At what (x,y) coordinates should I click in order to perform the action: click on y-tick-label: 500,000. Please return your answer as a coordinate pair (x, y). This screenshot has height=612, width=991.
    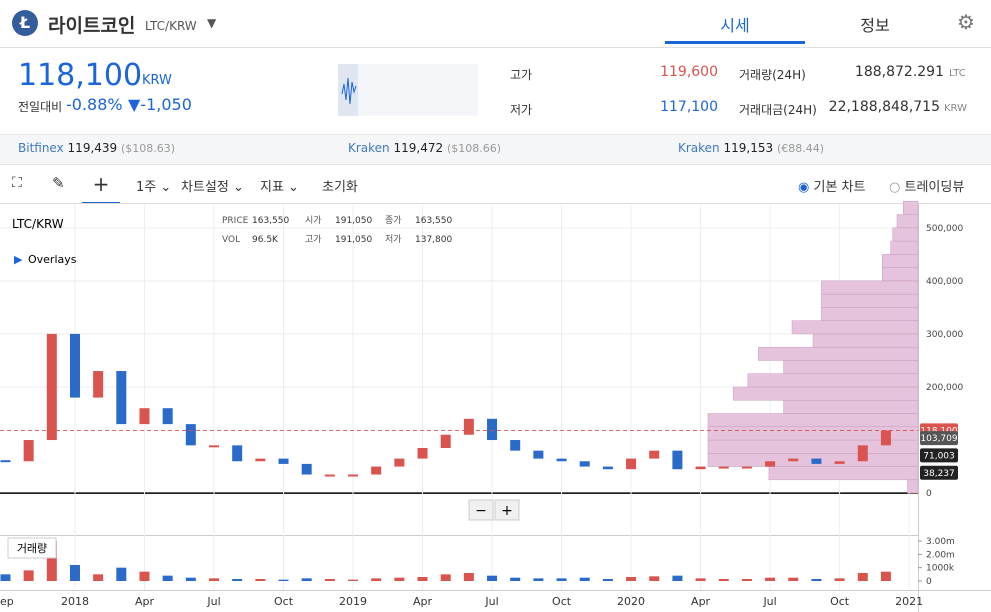
    Looking at the image, I should click on (944, 229).